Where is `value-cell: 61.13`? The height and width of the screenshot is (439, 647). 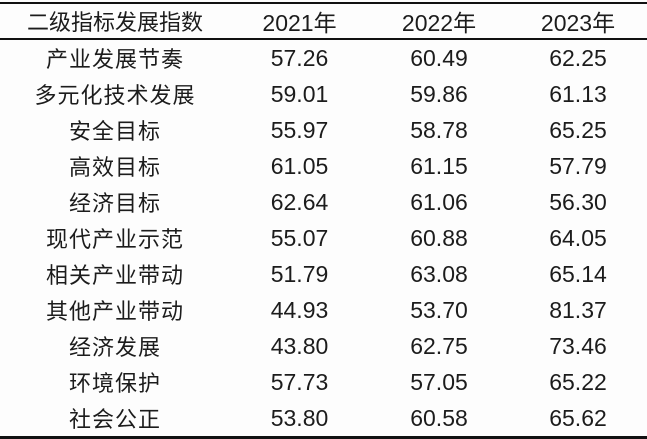
value-cell: 61.13 is located at coordinates (578, 93).